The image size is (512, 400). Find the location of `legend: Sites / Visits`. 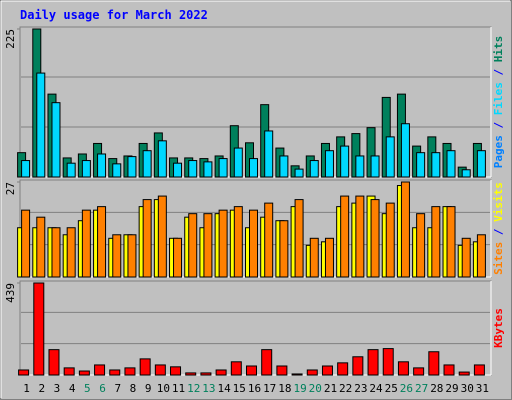

legend: Sites / Visits is located at coordinates (498, 228).